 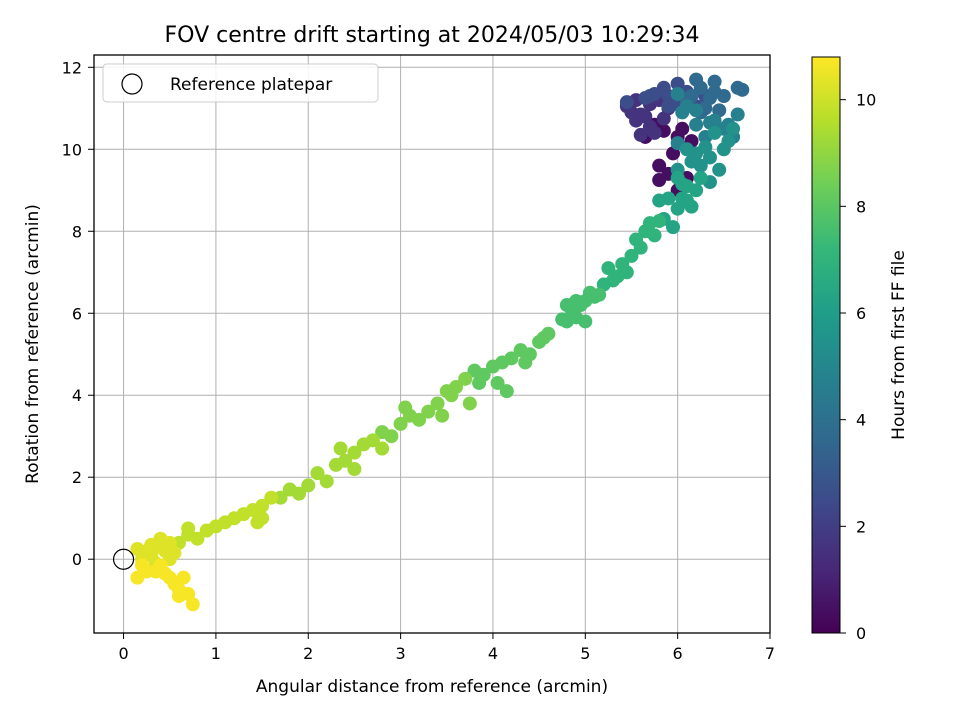 What do you see at coordinates (251, 85) in the screenshot?
I see `legend-label-reference: Reference platepar` at bounding box center [251, 85].